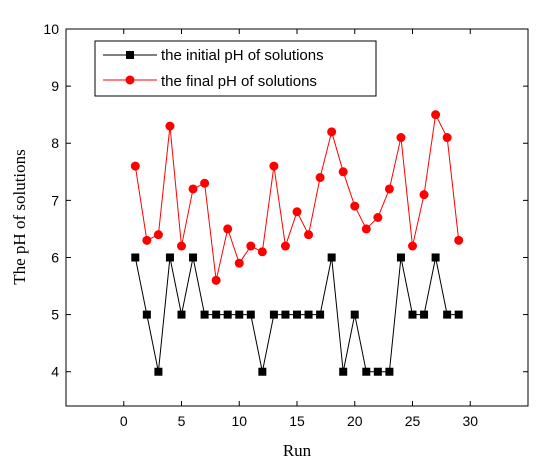 The height and width of the screenshot is (469, 550). What do you see at coordinates (55, 315) in the screenshot?
I see `y-tick-label: 5` at bounding box center [55, 315].